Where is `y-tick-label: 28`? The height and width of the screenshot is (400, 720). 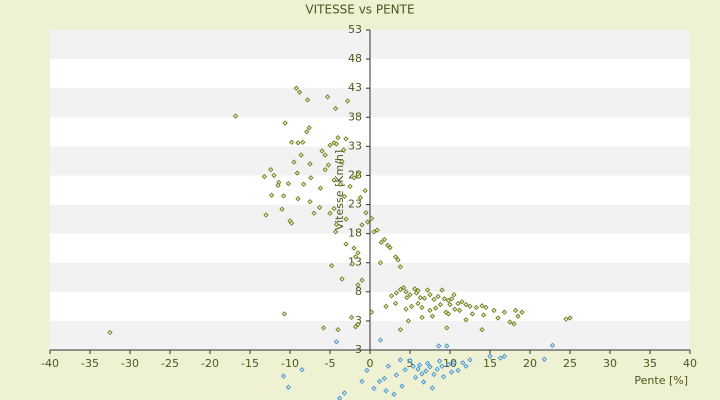
y-tick-label: 28 is located at coordinates (355, 174).